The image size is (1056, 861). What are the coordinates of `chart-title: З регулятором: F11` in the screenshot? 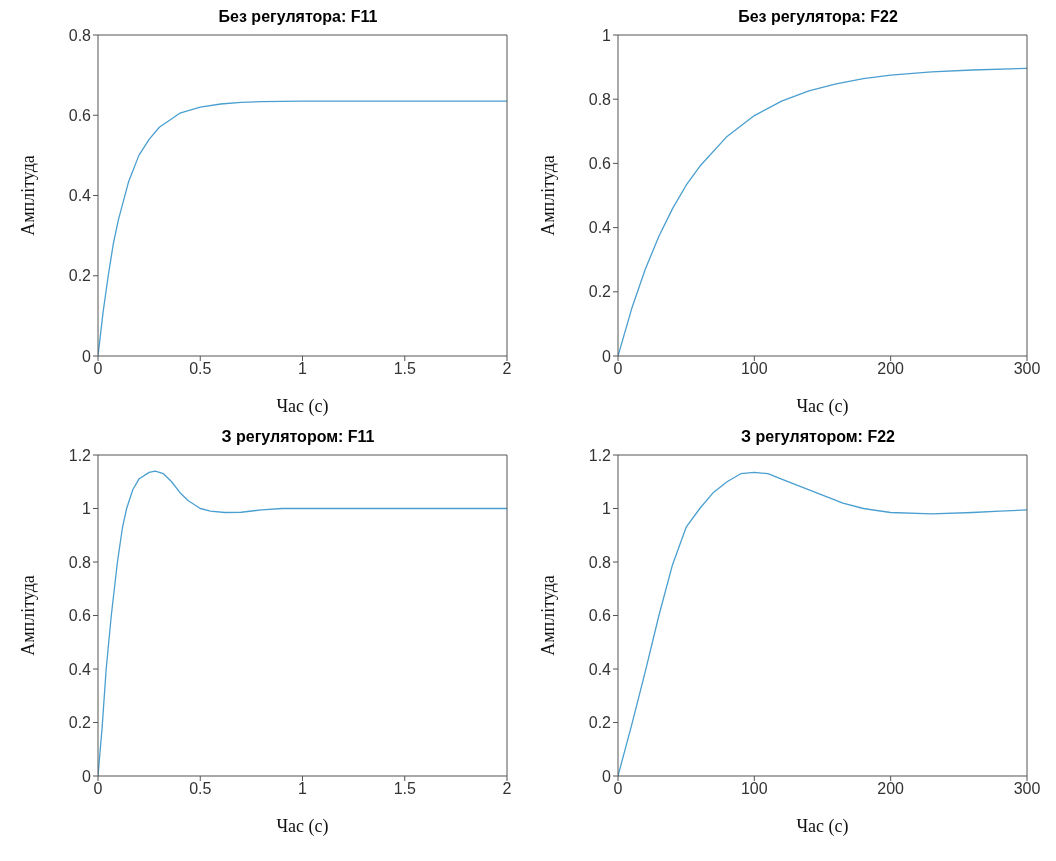 It's located at (298, 437).